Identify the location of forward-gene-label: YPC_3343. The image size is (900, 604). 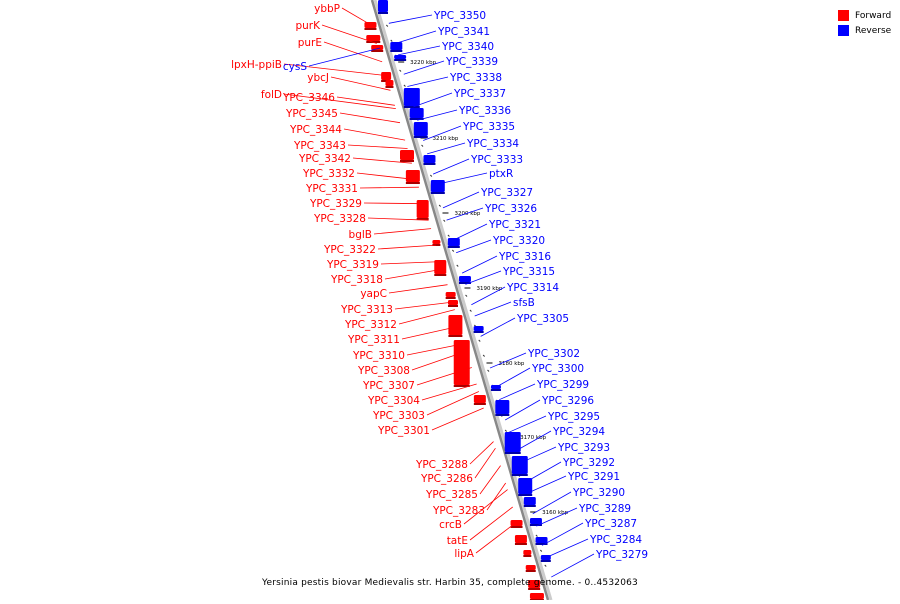
(319, 146).